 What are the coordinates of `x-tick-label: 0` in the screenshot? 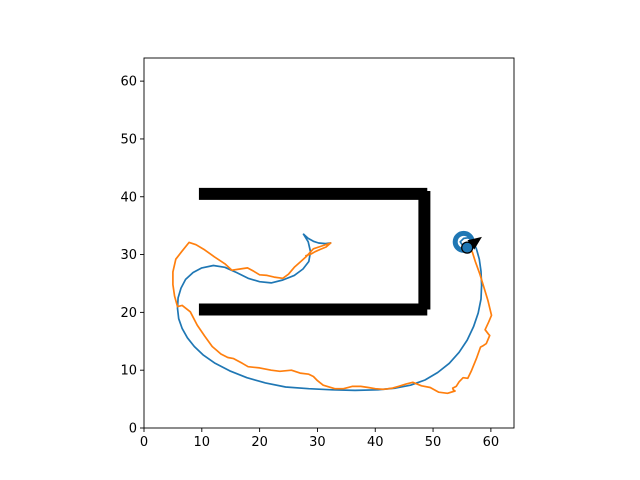 It's located at (144, 442).